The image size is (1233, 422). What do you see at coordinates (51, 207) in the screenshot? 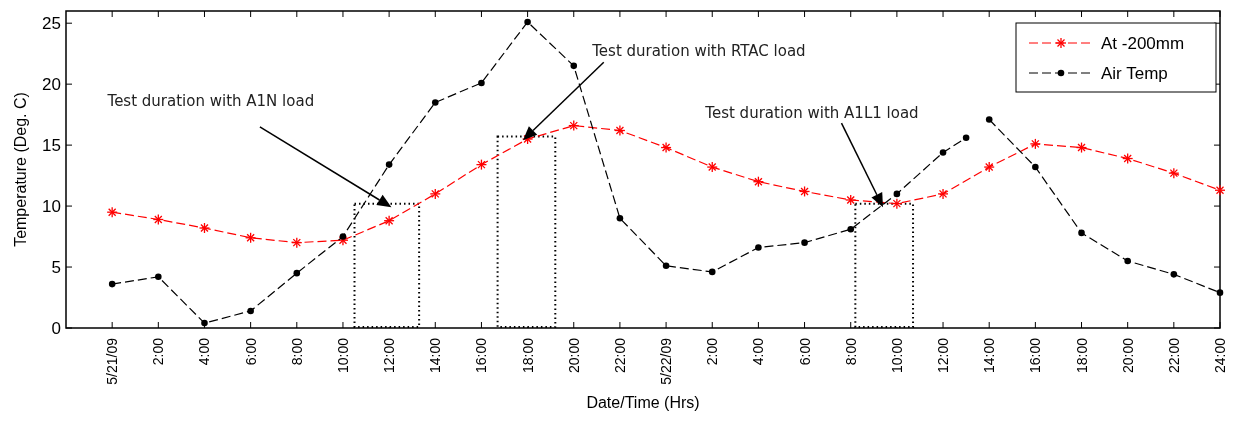
I see `y-tick-label: 10` at bounding box center [51, 207].